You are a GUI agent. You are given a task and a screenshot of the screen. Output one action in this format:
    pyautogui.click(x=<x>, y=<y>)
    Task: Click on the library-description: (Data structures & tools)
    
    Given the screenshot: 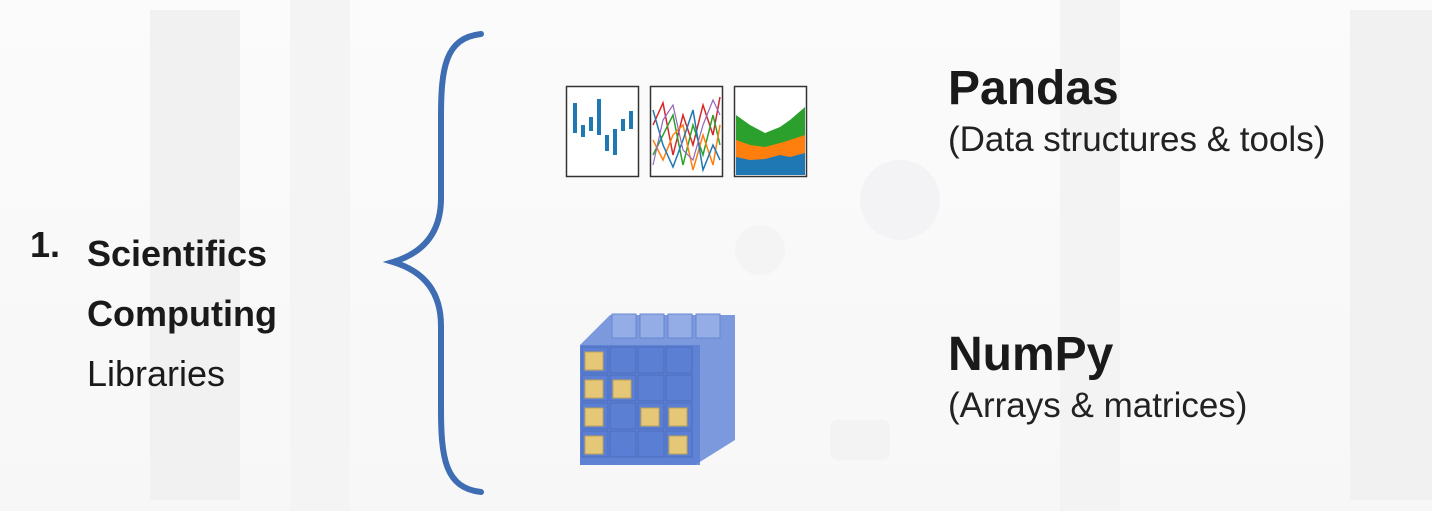 What is the action you would take?
    pyautogui.click(x=1137, y=139)
    